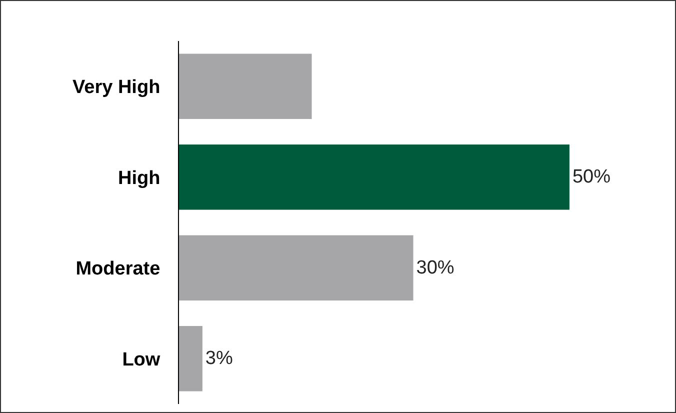 The width and height of the screenshot is (676, 413). Describe the element at coordinates (219, 359) in the screenshot. I see `data-label: 3%` at that location.